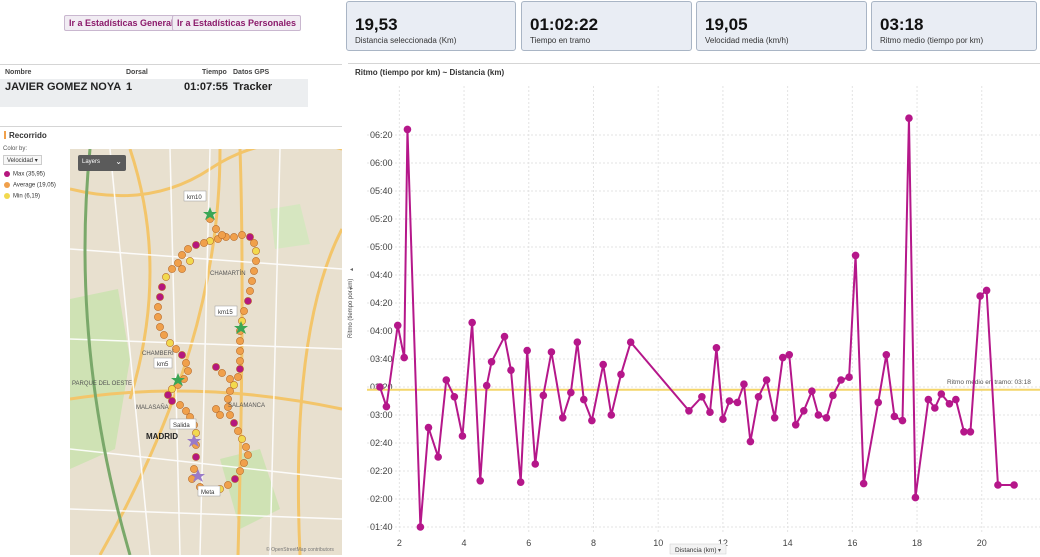 The width and height of the screenshot is (1040, 557). What do you see at coordinates (154, 93) in the screenshot?
I see `athlete-row: JAVIER GOMEZ NOYA 1 01:07:55 Tracker` at bounding box center [154, 93].